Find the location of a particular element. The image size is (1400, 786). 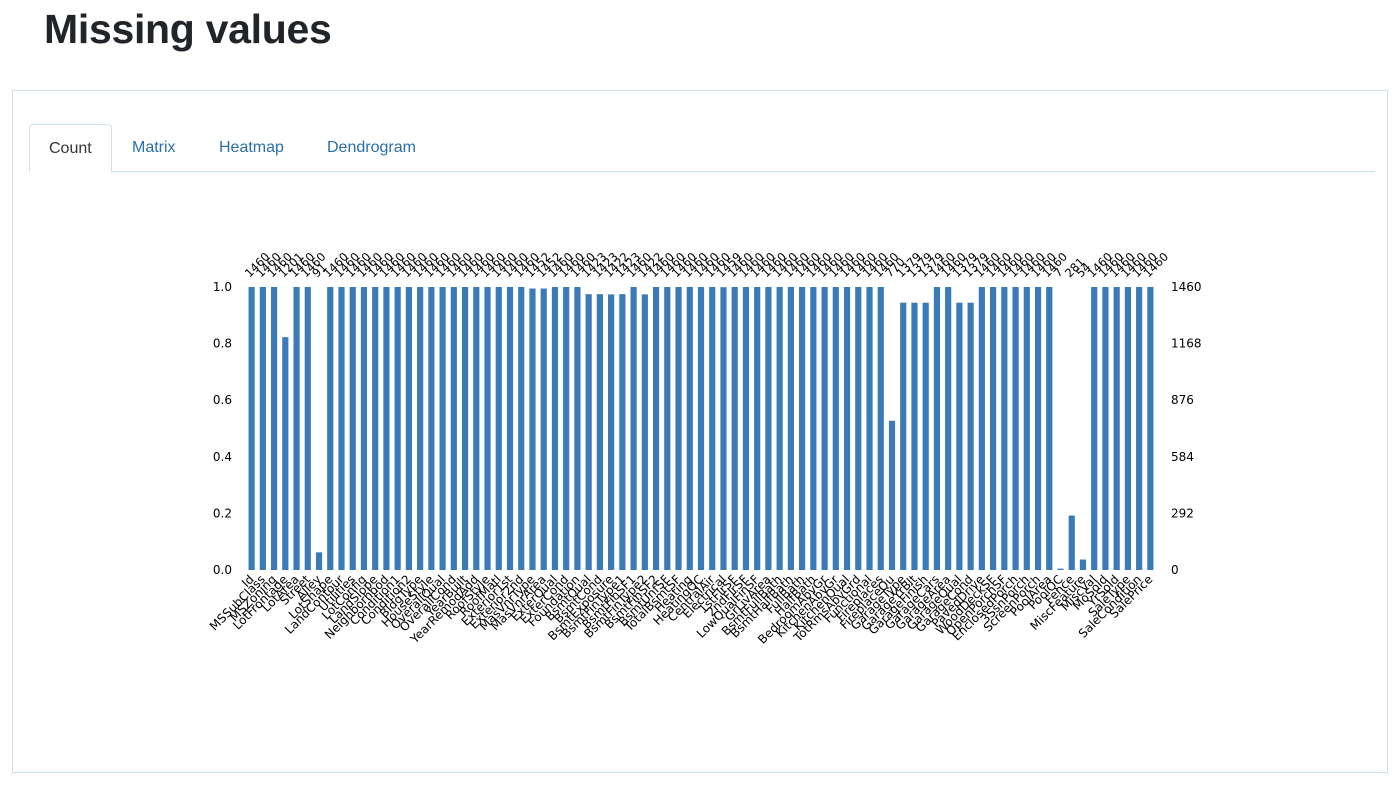

tab-count: Count is located at coordinates (70, 148).